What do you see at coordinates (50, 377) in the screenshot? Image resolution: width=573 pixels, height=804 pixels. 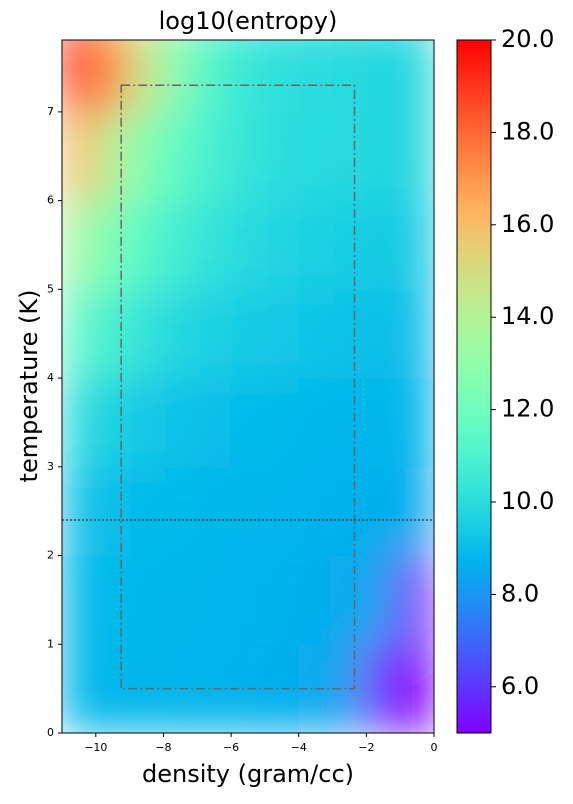 I see `y-tick-label: 4` at bounding box center [50, 377].